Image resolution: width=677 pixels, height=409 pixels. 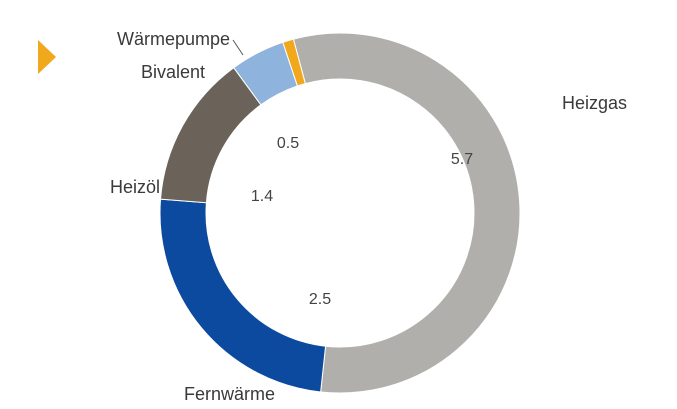 I want to click on value-label: 0.5, so click(x=288, y=143).